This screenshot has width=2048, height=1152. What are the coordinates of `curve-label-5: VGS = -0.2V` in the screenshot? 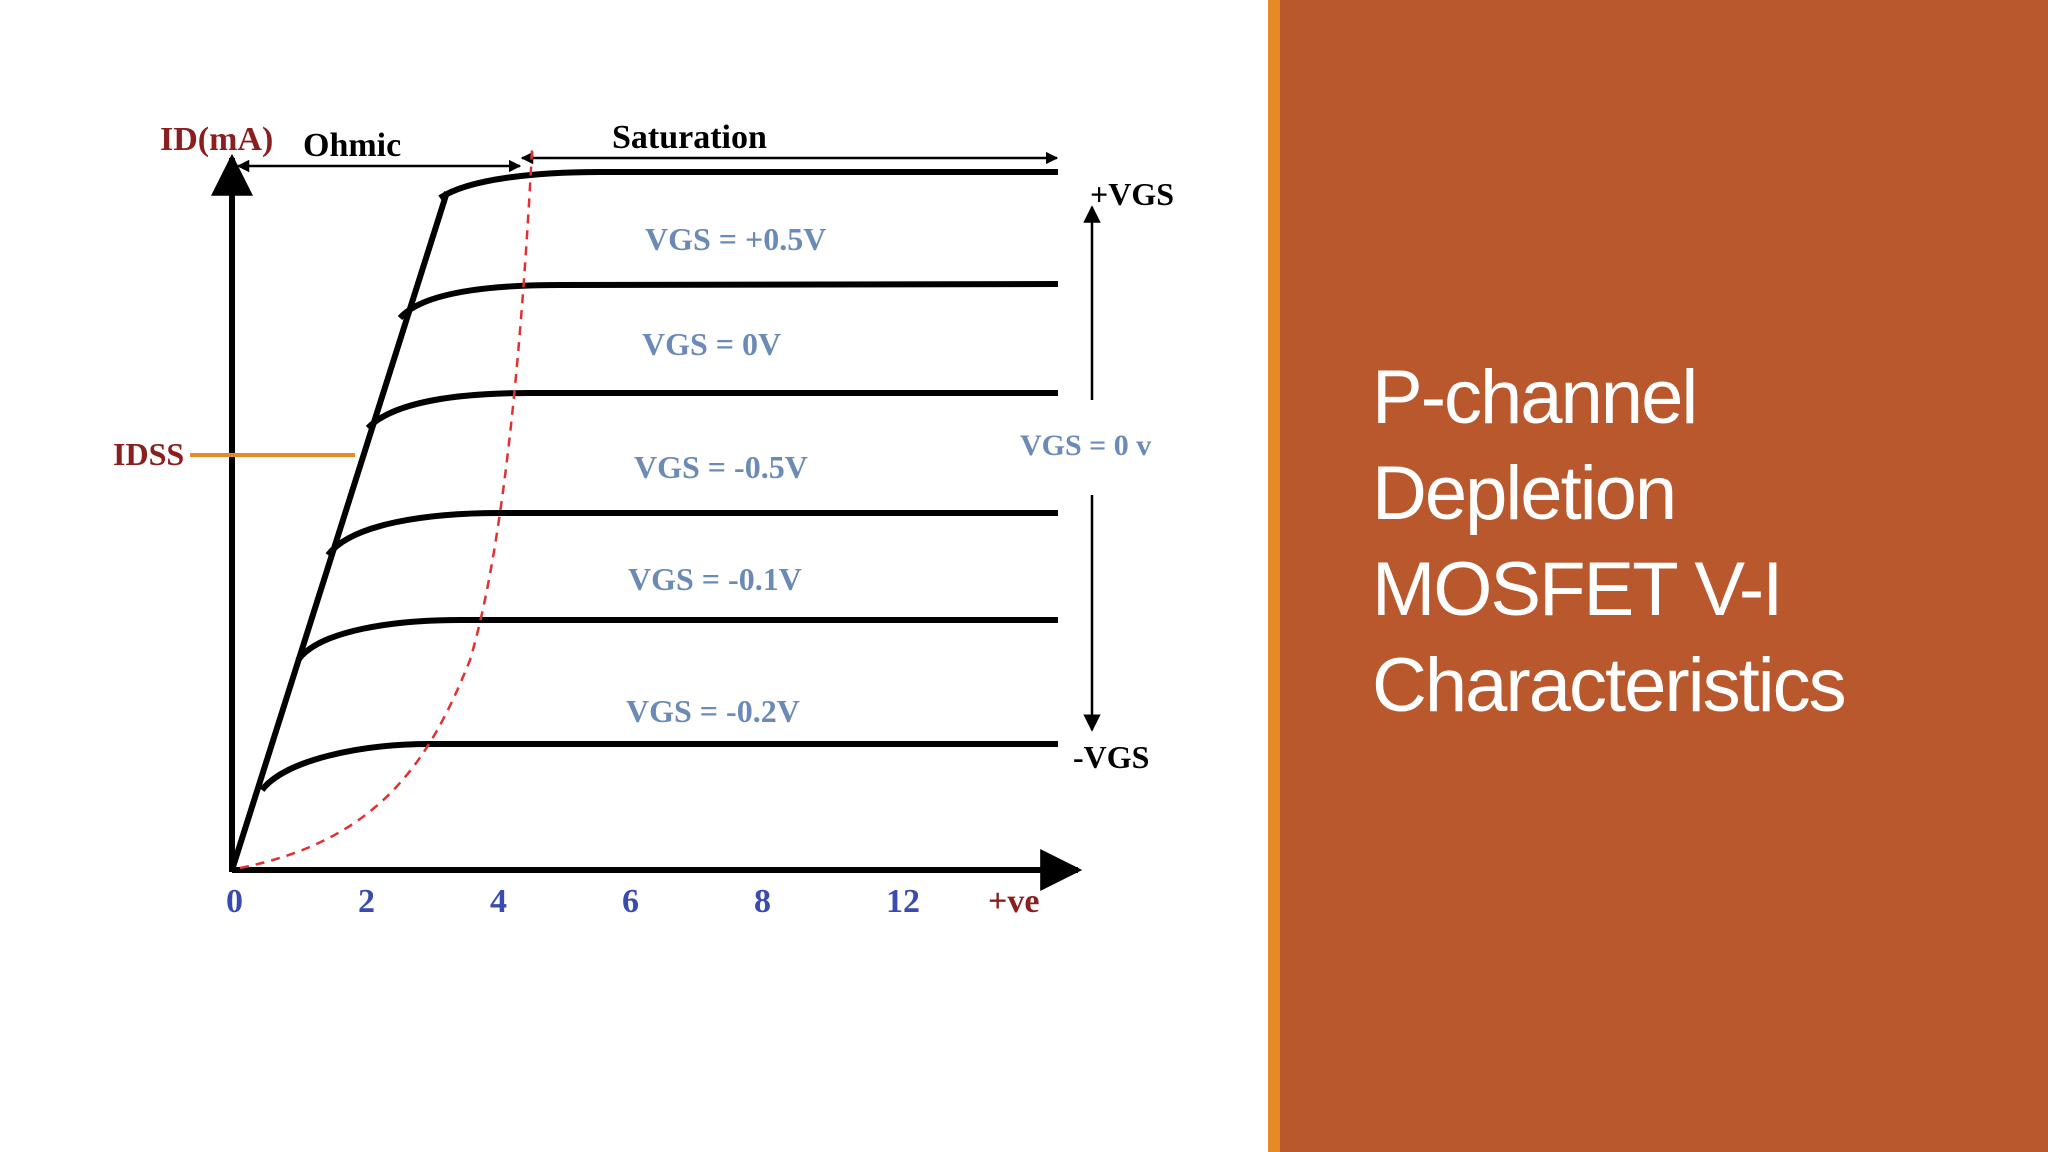 It's located at (713, 711).